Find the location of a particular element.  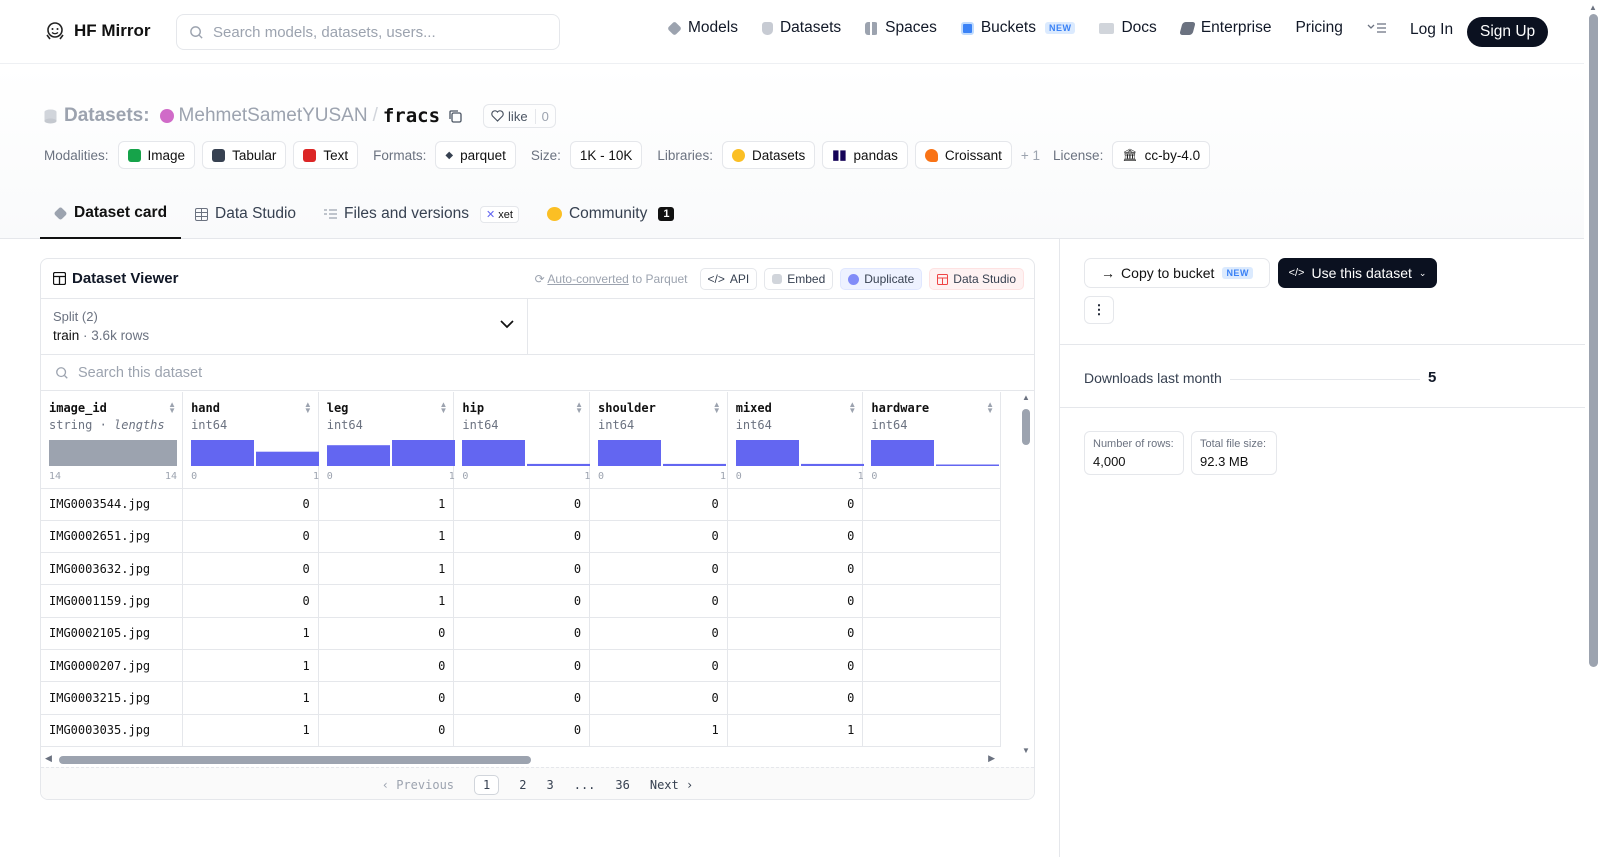

nav-buckets: Buckets NEW is located at coordinates (1018, 28).